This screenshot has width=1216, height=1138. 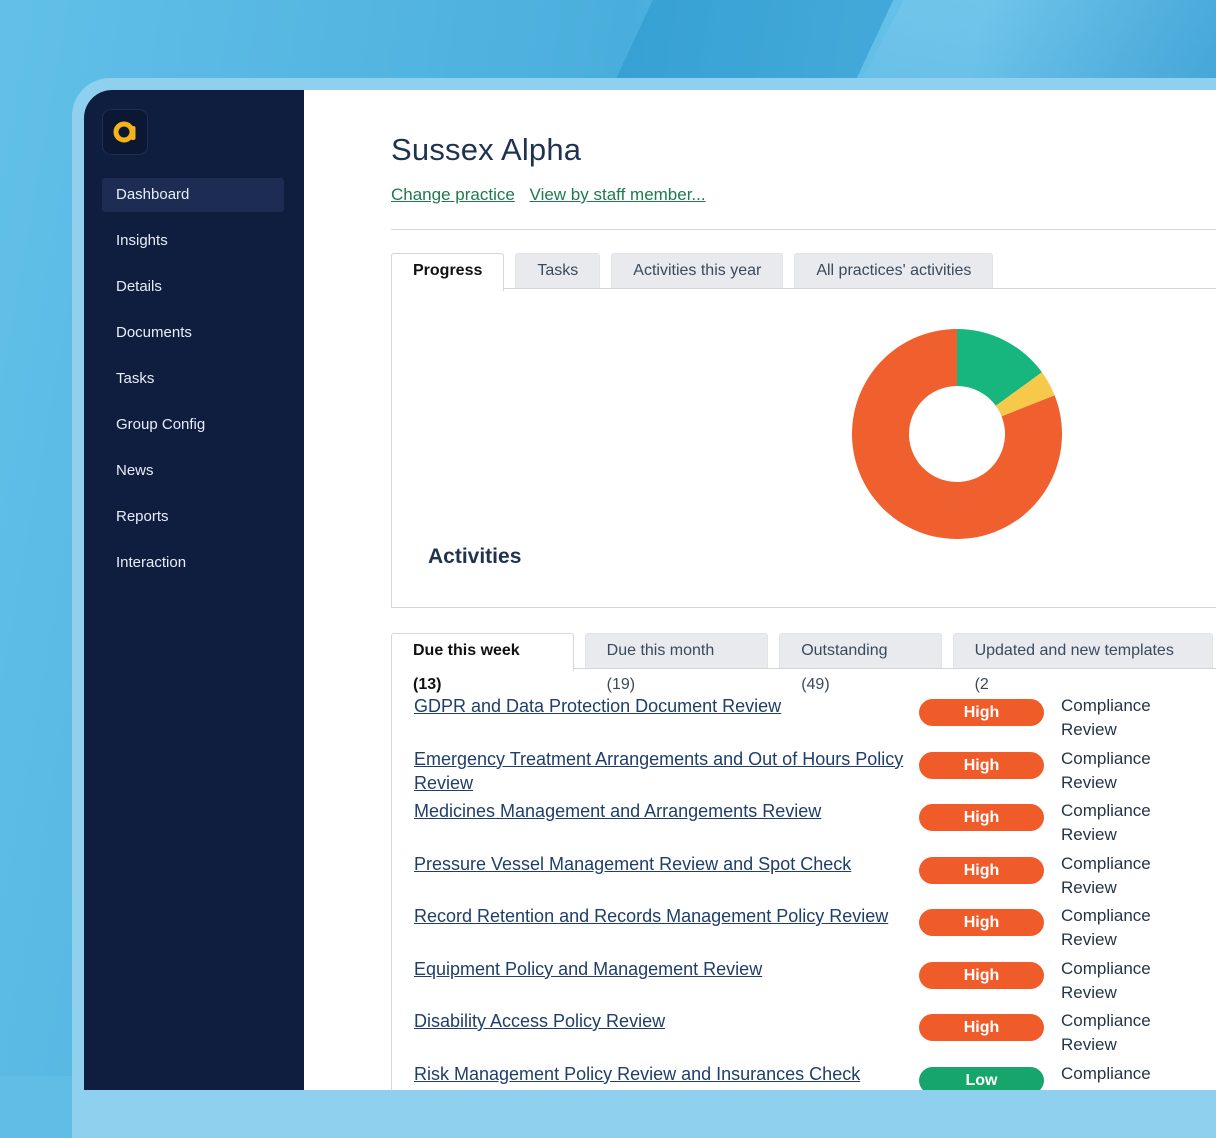 I want to click on due-tab-outstanding-49: Outstanding (49), so click(x=860, y=663).